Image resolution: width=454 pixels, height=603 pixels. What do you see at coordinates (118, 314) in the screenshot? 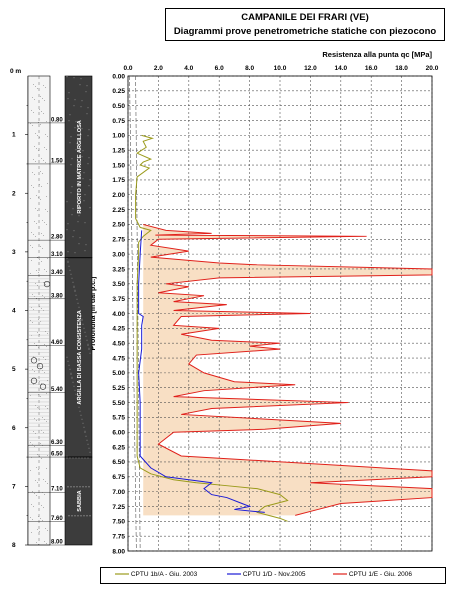
I see `y-tick-label: 4.00` at bounding box center [118, 314].